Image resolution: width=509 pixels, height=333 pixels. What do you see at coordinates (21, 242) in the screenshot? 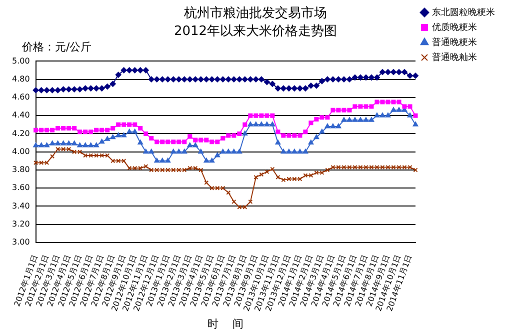
I see `y-tick-label: 3.00` at bounding box center [21, 242].